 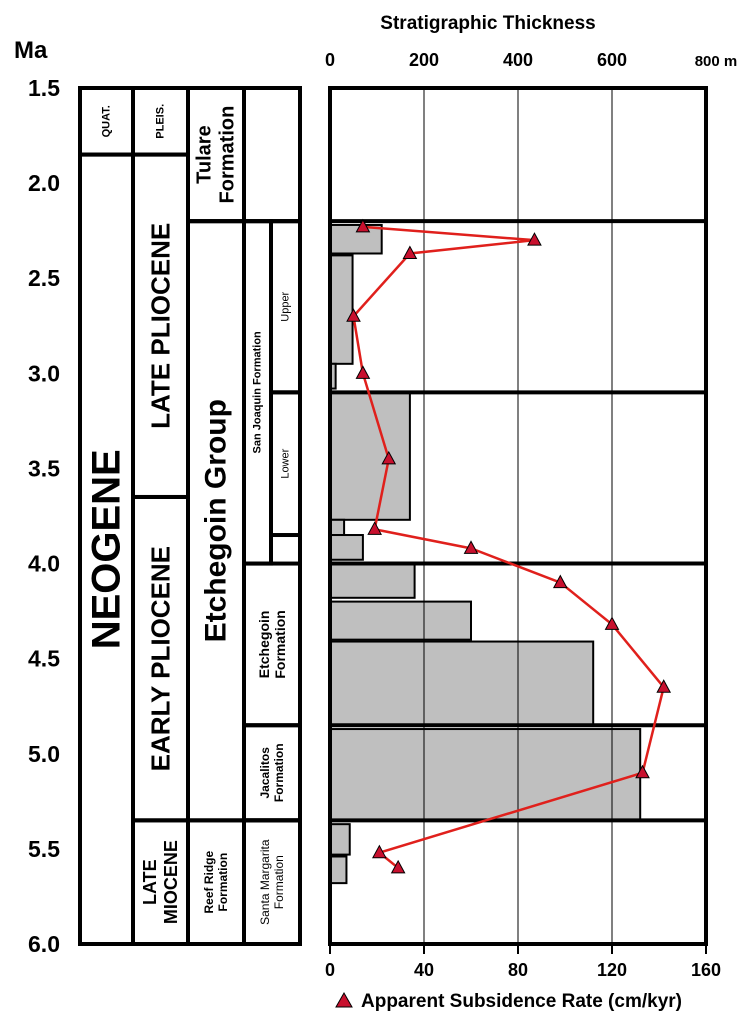 I want to click on legend: Apparent Subsidence Rate (cm/kyr), so click(x=508, y=1001).